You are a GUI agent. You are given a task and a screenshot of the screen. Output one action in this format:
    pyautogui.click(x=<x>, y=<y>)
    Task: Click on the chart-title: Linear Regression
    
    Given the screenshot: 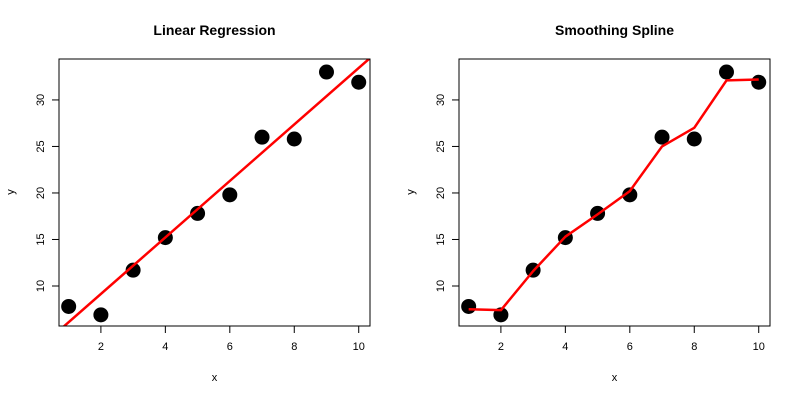 What is the action you would take?
    pyautogui.click(x=214, y=30)
    